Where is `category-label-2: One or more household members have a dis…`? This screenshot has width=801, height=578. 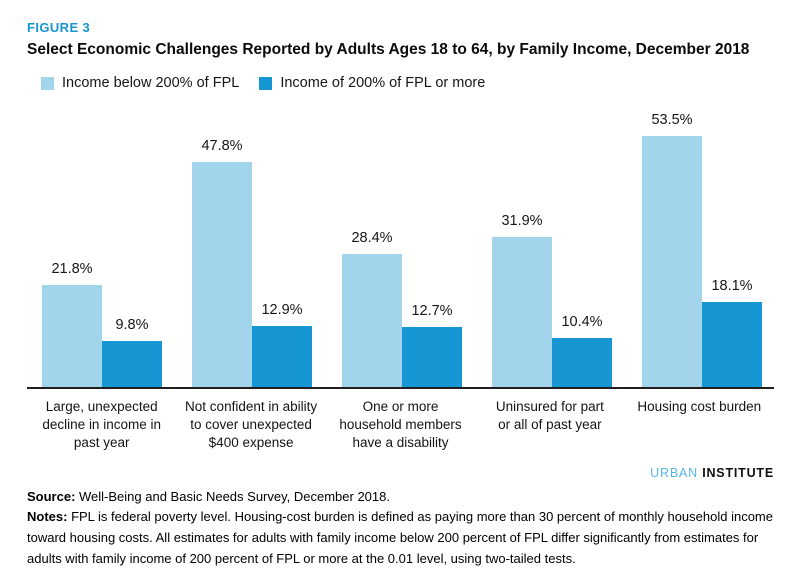
category-label-2: One or more household members have a dis… is located at coordinates (400, 424).